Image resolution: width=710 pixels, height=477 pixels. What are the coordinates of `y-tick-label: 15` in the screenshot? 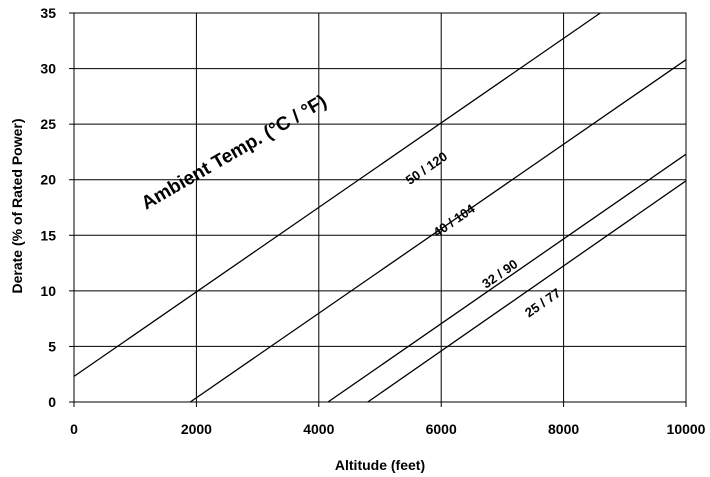 It's located at (48, 235).